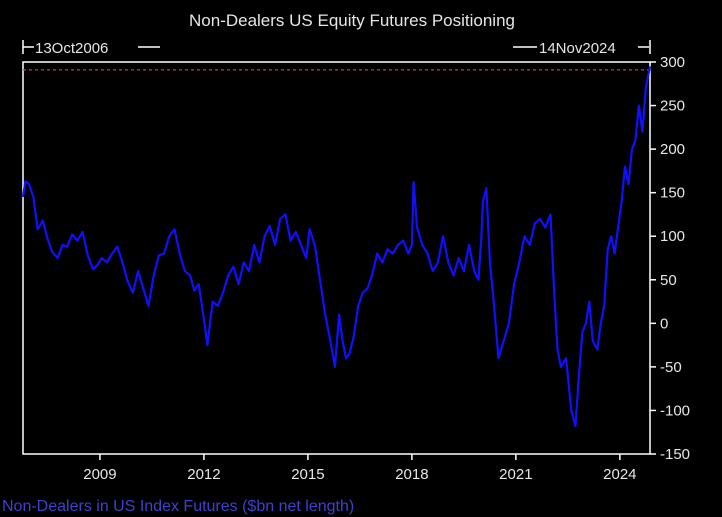 Image resolution: width=722 pixels, height=517 pixels. What do you see at coordinates (360, 468) in the screenshot?
I see `x-axis: 2009 2012 2015 2018 2021 2024` at bounding box center [360, 468].